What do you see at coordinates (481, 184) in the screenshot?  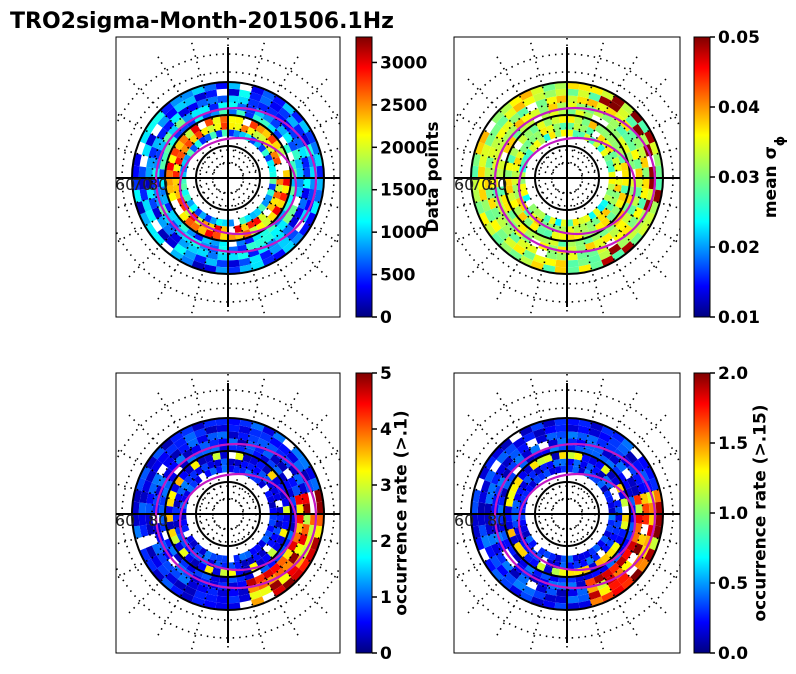 I see `lat-label: 70` at bounding box center [481, 184].